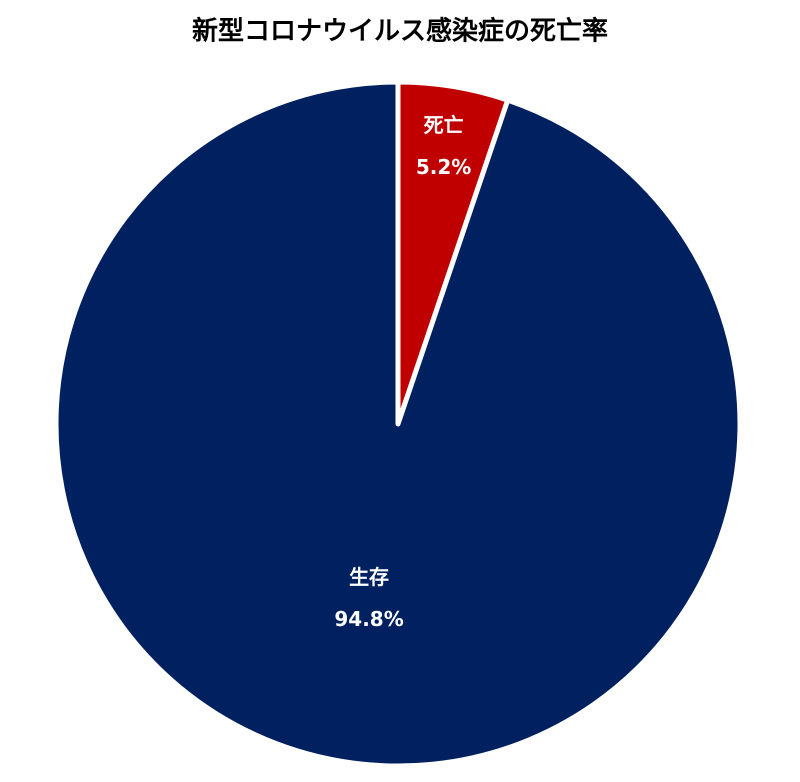 The image size is (800, 782). I want to click on chart-title: 新型コロナウイルス感染症の死亡率, so click(400, 31).